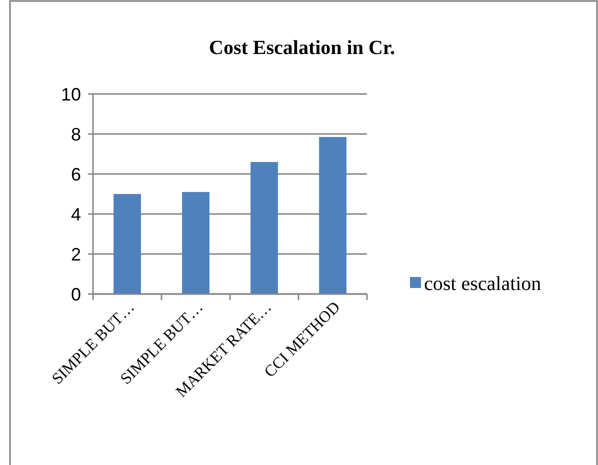  What do you see at coordinates (75, 254) in the screenshot?
I see `y-tick-label: 2` at bounding box center [75, 254].